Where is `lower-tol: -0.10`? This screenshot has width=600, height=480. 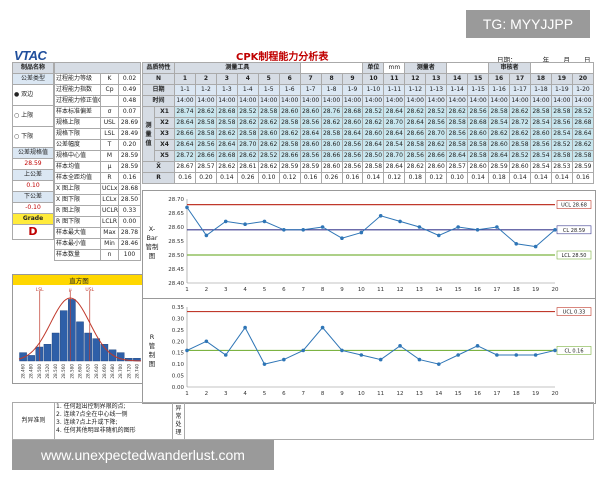
lower-tol: -0.10 is located at coordinates (33, 208).